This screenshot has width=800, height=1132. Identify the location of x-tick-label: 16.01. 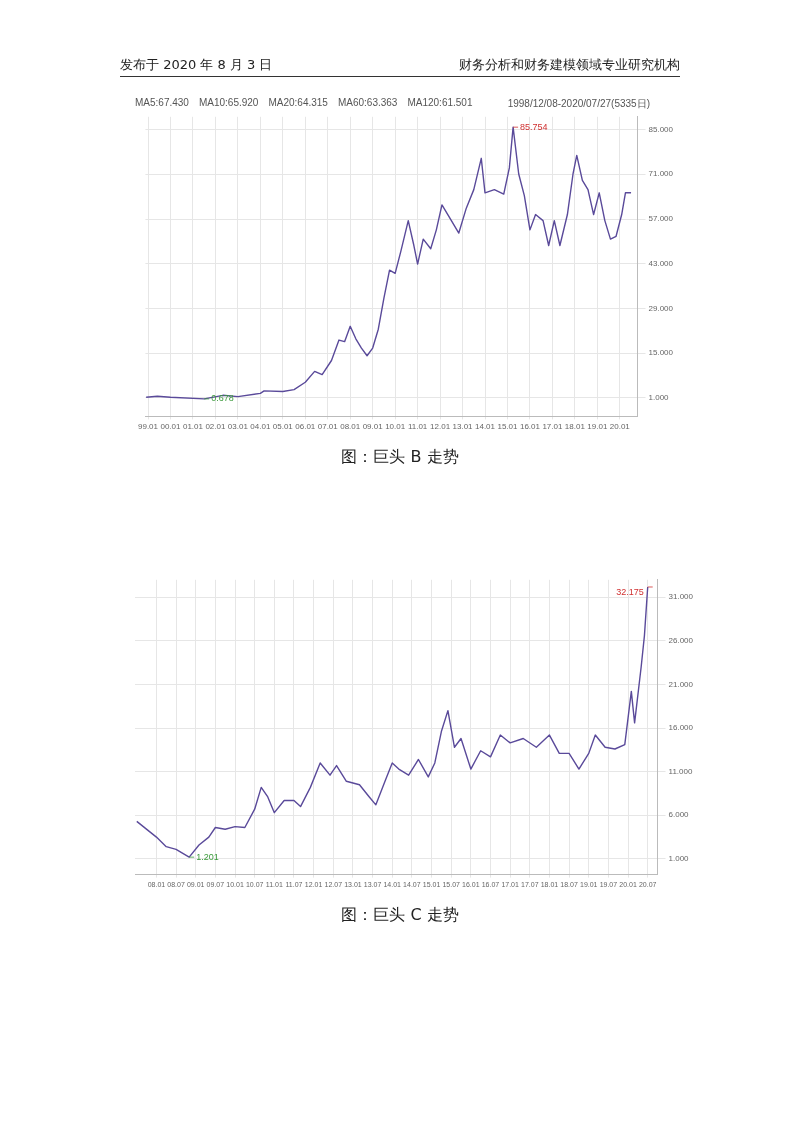
(530, 427).